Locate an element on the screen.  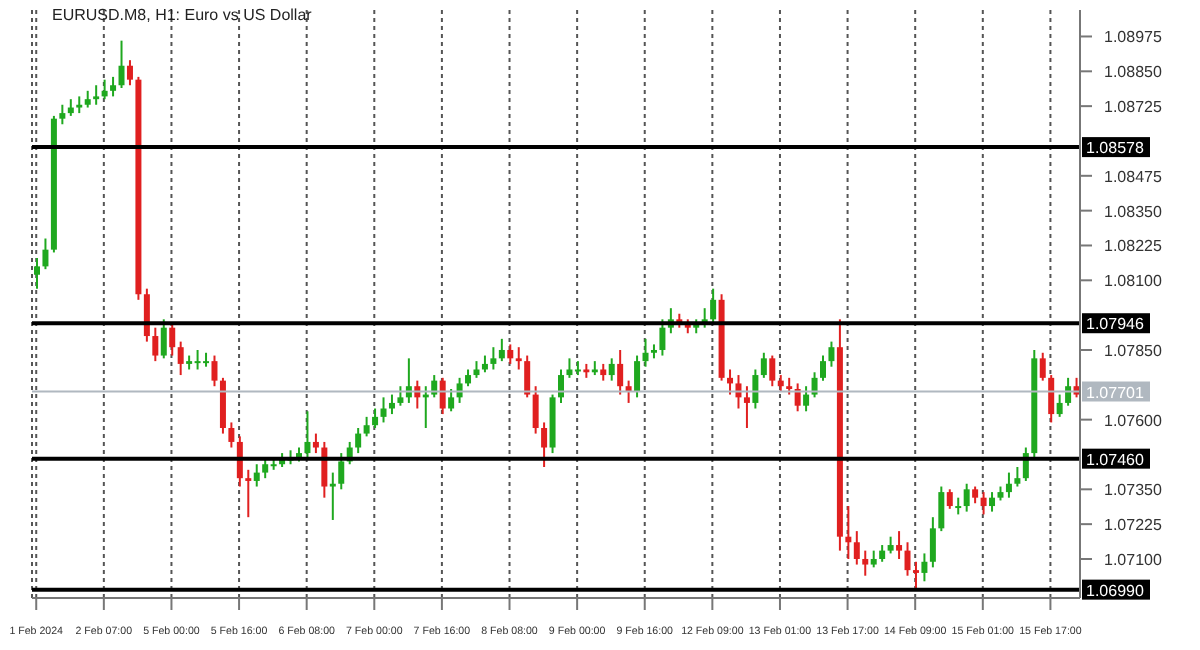
y-tick-label: 1.08975 is located at coordinates (1133, 37).